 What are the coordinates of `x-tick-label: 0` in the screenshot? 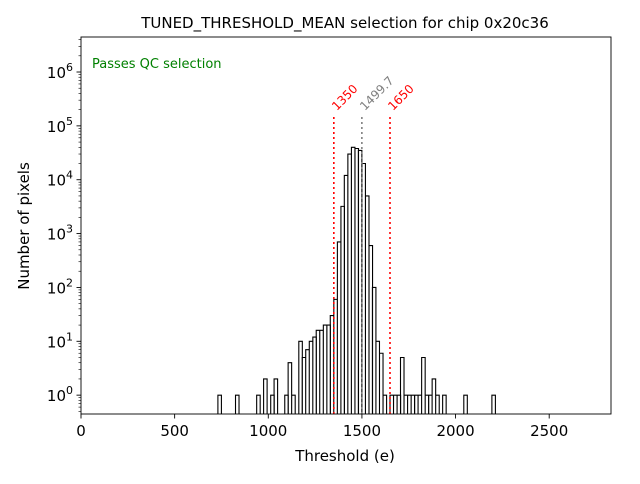 It's located at (81, 431).